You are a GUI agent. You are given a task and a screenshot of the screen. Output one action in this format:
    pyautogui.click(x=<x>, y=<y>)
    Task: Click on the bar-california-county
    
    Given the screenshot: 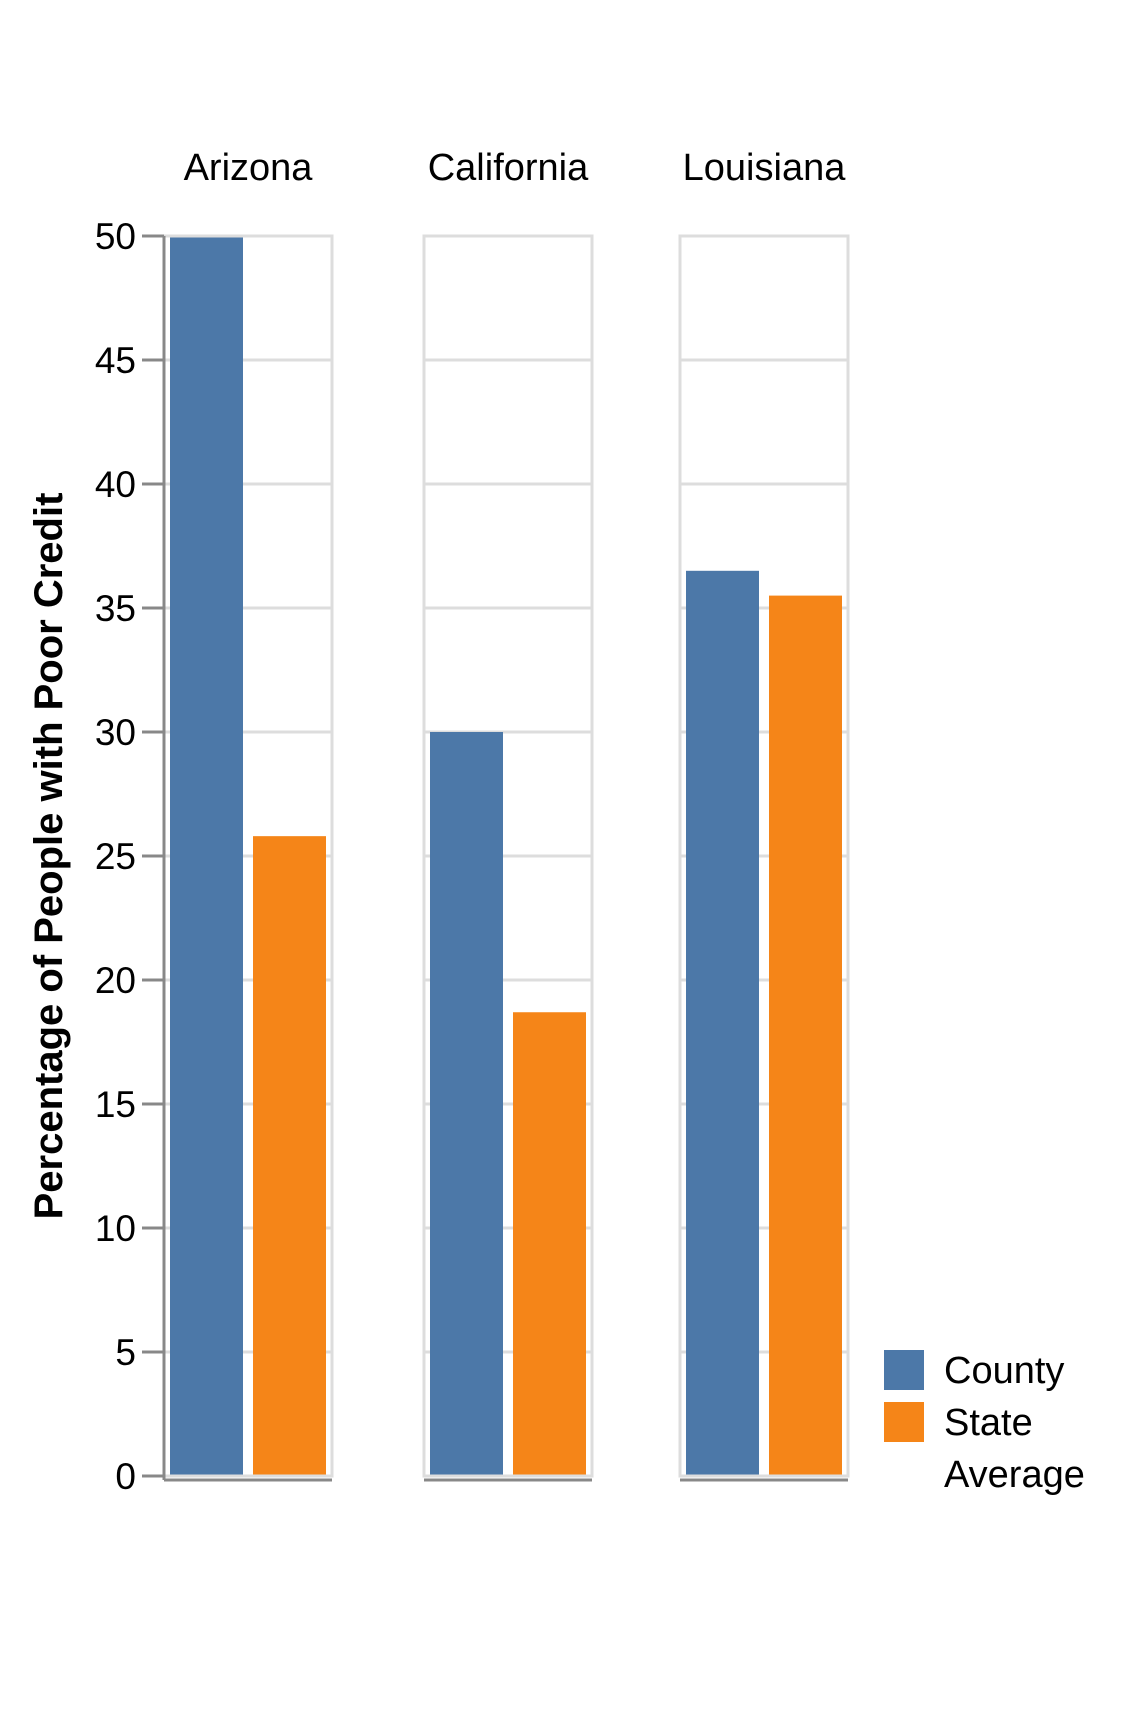 What is the action you would take?
    pyautogui.click(x=466, y=1104)
    